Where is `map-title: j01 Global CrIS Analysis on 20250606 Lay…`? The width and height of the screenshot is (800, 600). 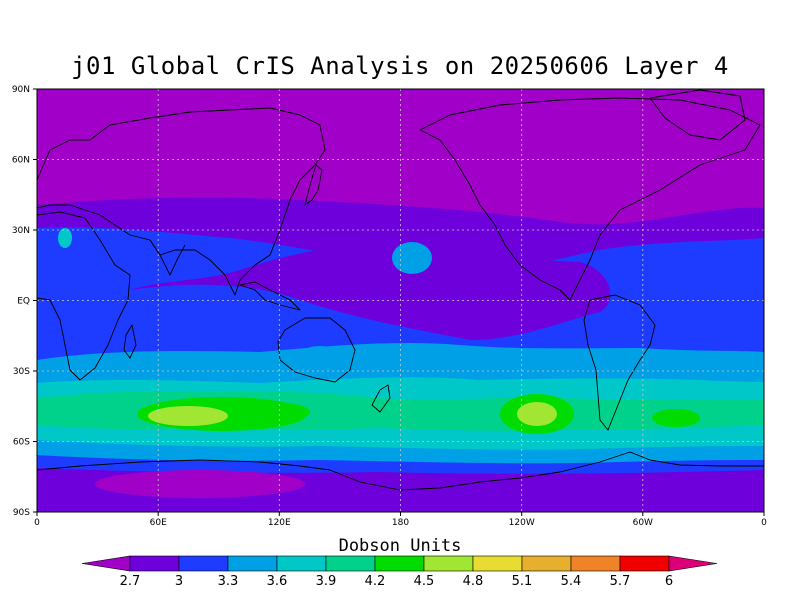 map-title: j01 Global CrIS Analysis on 20250606 Lay… is located at coordinates (400, 66).